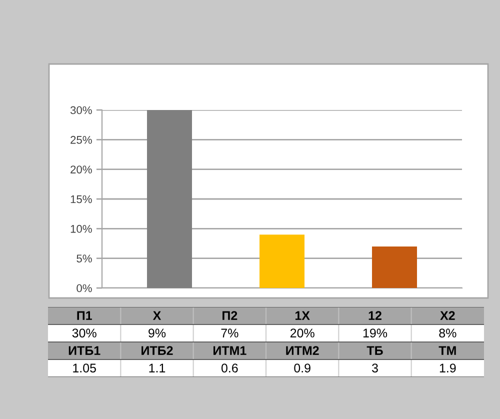 The image size is (500, 419). What do you see at coordinates (157, 368) in the screenshot?
I see `text: 1.1` at bounding box center [157, 368].